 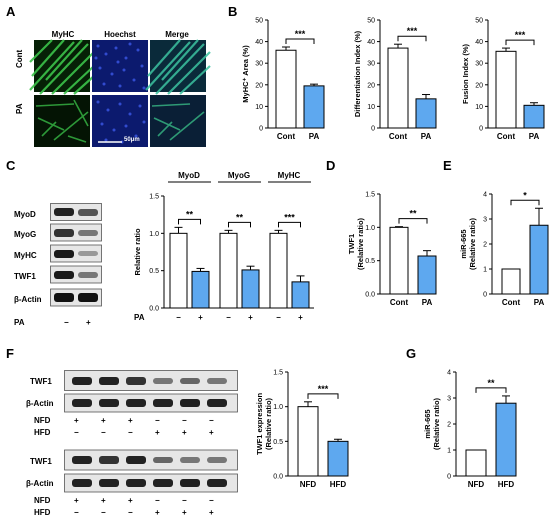 What do you see at coordinates (447, 165) in the screenshot?
I see `panel-letter-e: E` at bounding box center [447, 165].